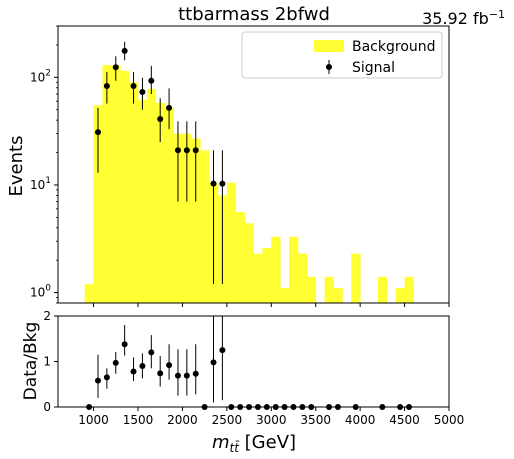 The height and width of the screenshot is (459, 514). I want to click on luminosity-label: 35.92 fb−1, so click(463, 18).